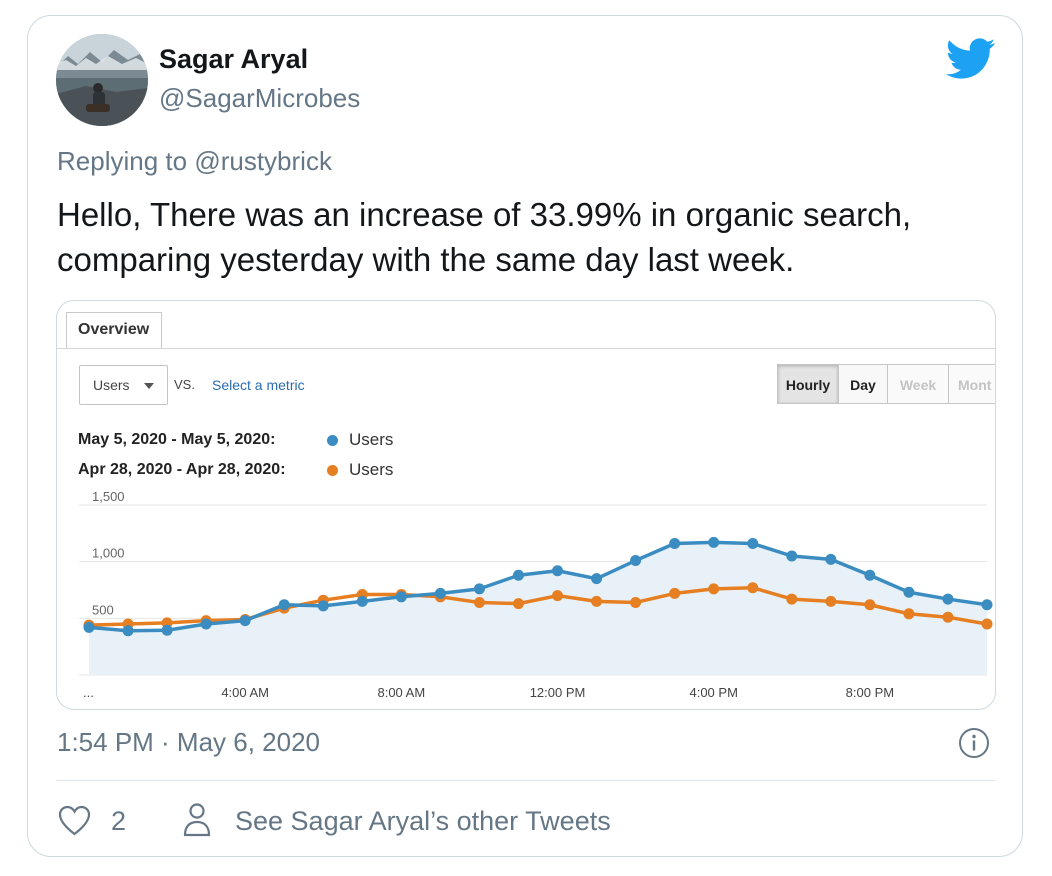 The image size is (1052, 876). What do you see at coordinates (149, 386) in the screenshot?
I see `caret-down-icon` at bounding box center [149, 386].